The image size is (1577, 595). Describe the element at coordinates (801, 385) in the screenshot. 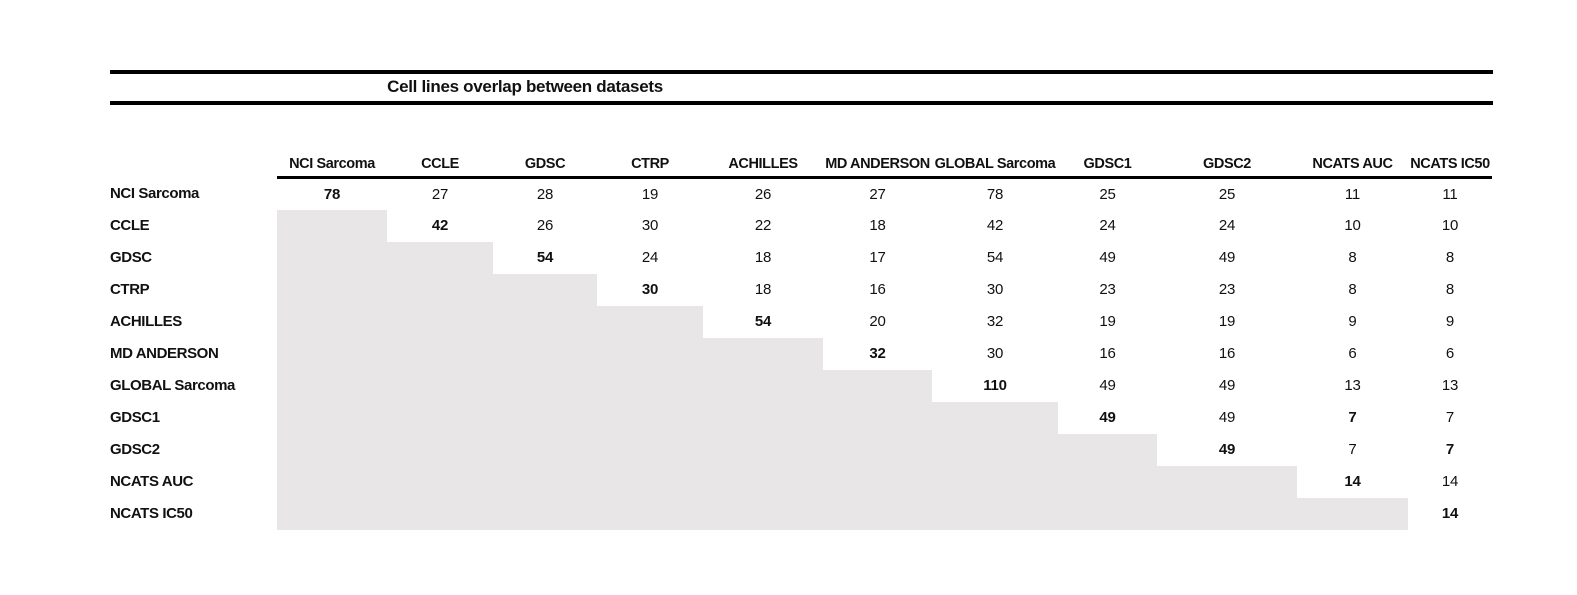

I see `table-row: GLOBAL Sarcoma 110 49 49 13 13` at that location.